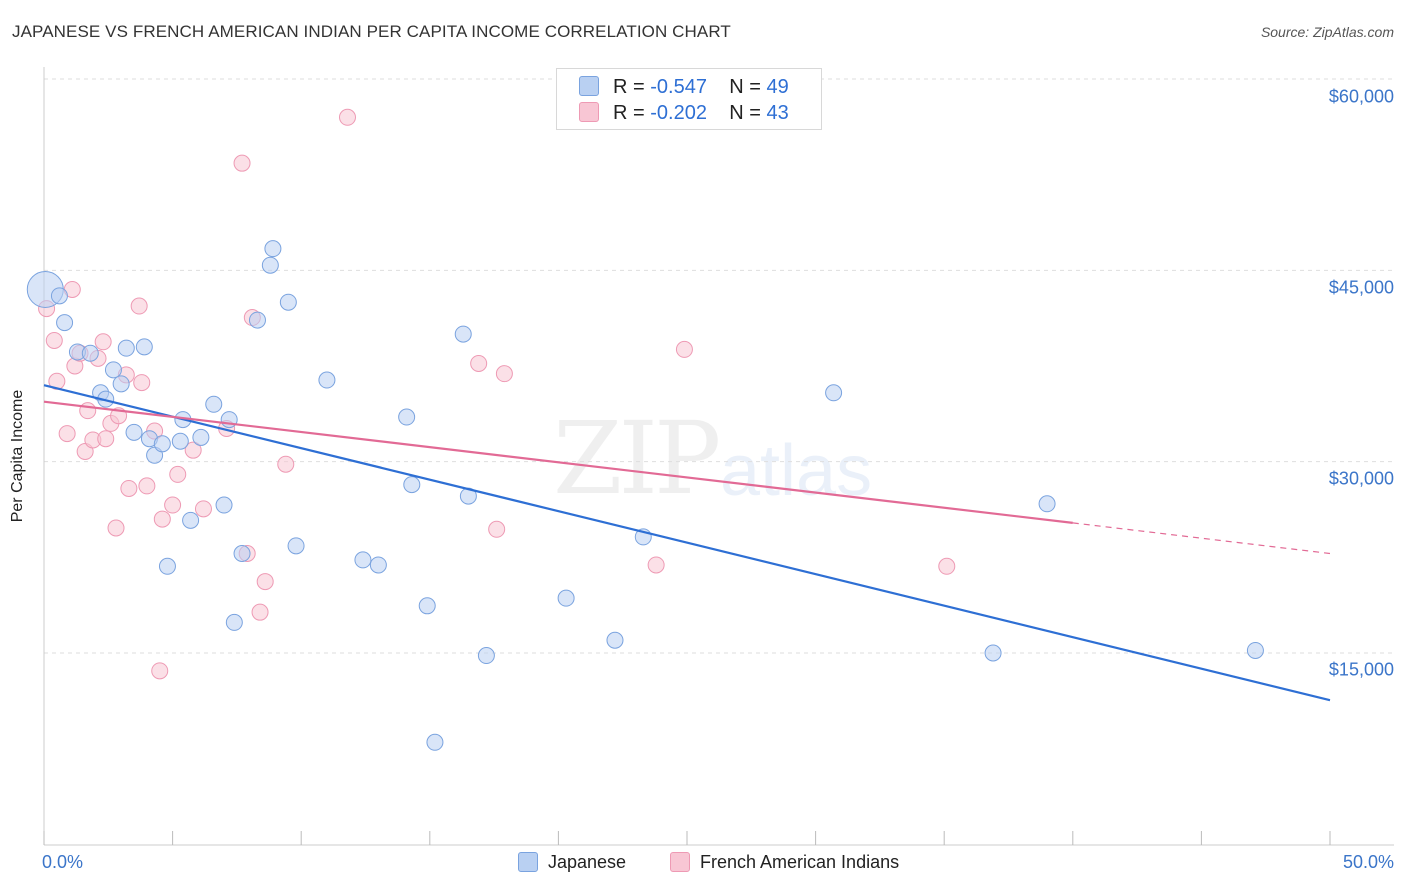  Describe the element at coordinates (777, 87) in the screenshot. I see `n-value: 49` at that location.